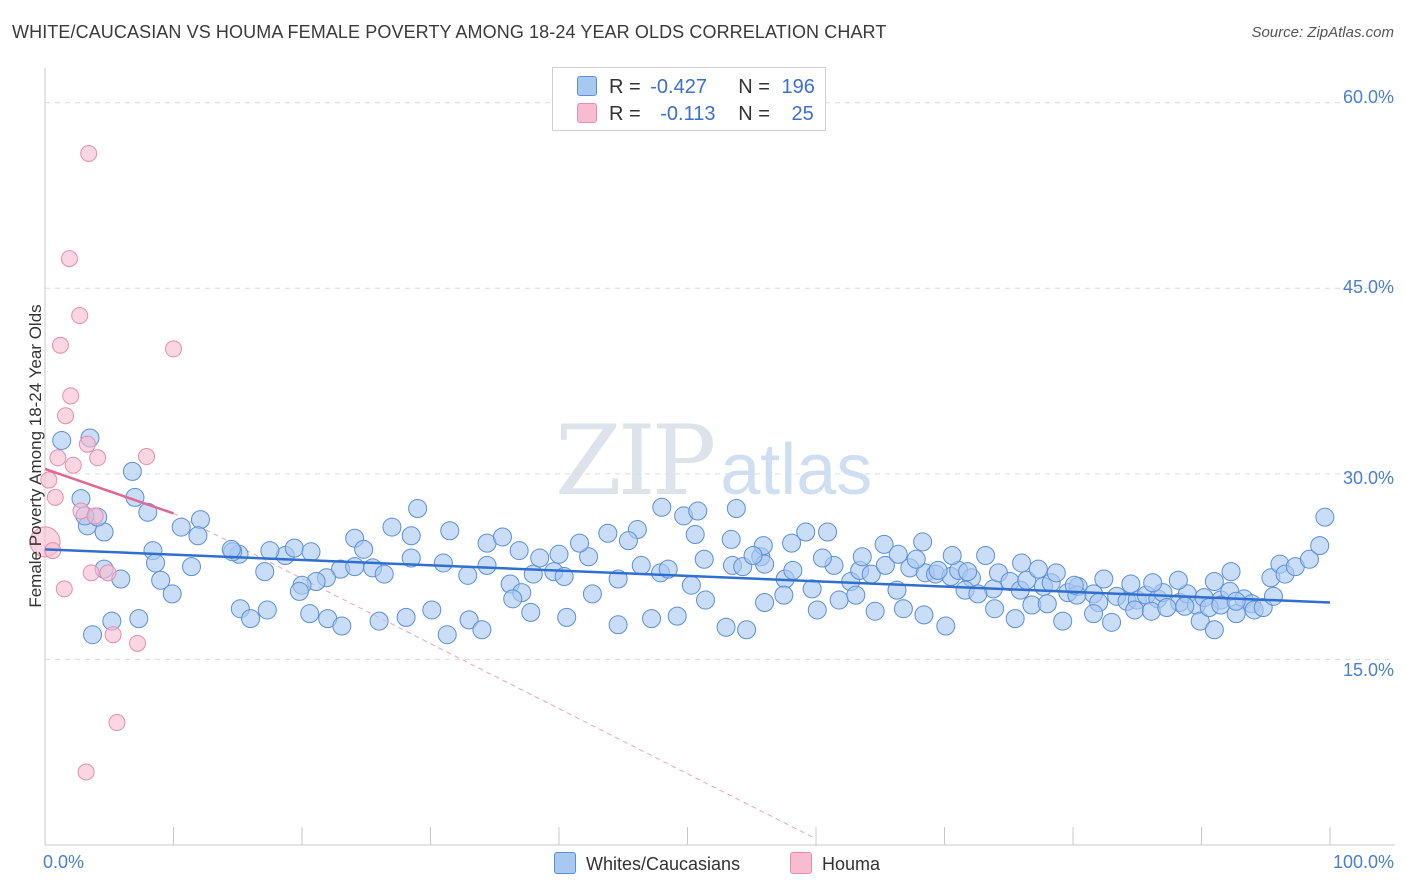 This screenshot has height=892, width=1406. Describe the element at coordinates (1368, 670) in the screenshot. I see `y-tick-label-15: 15.0%` at that location.